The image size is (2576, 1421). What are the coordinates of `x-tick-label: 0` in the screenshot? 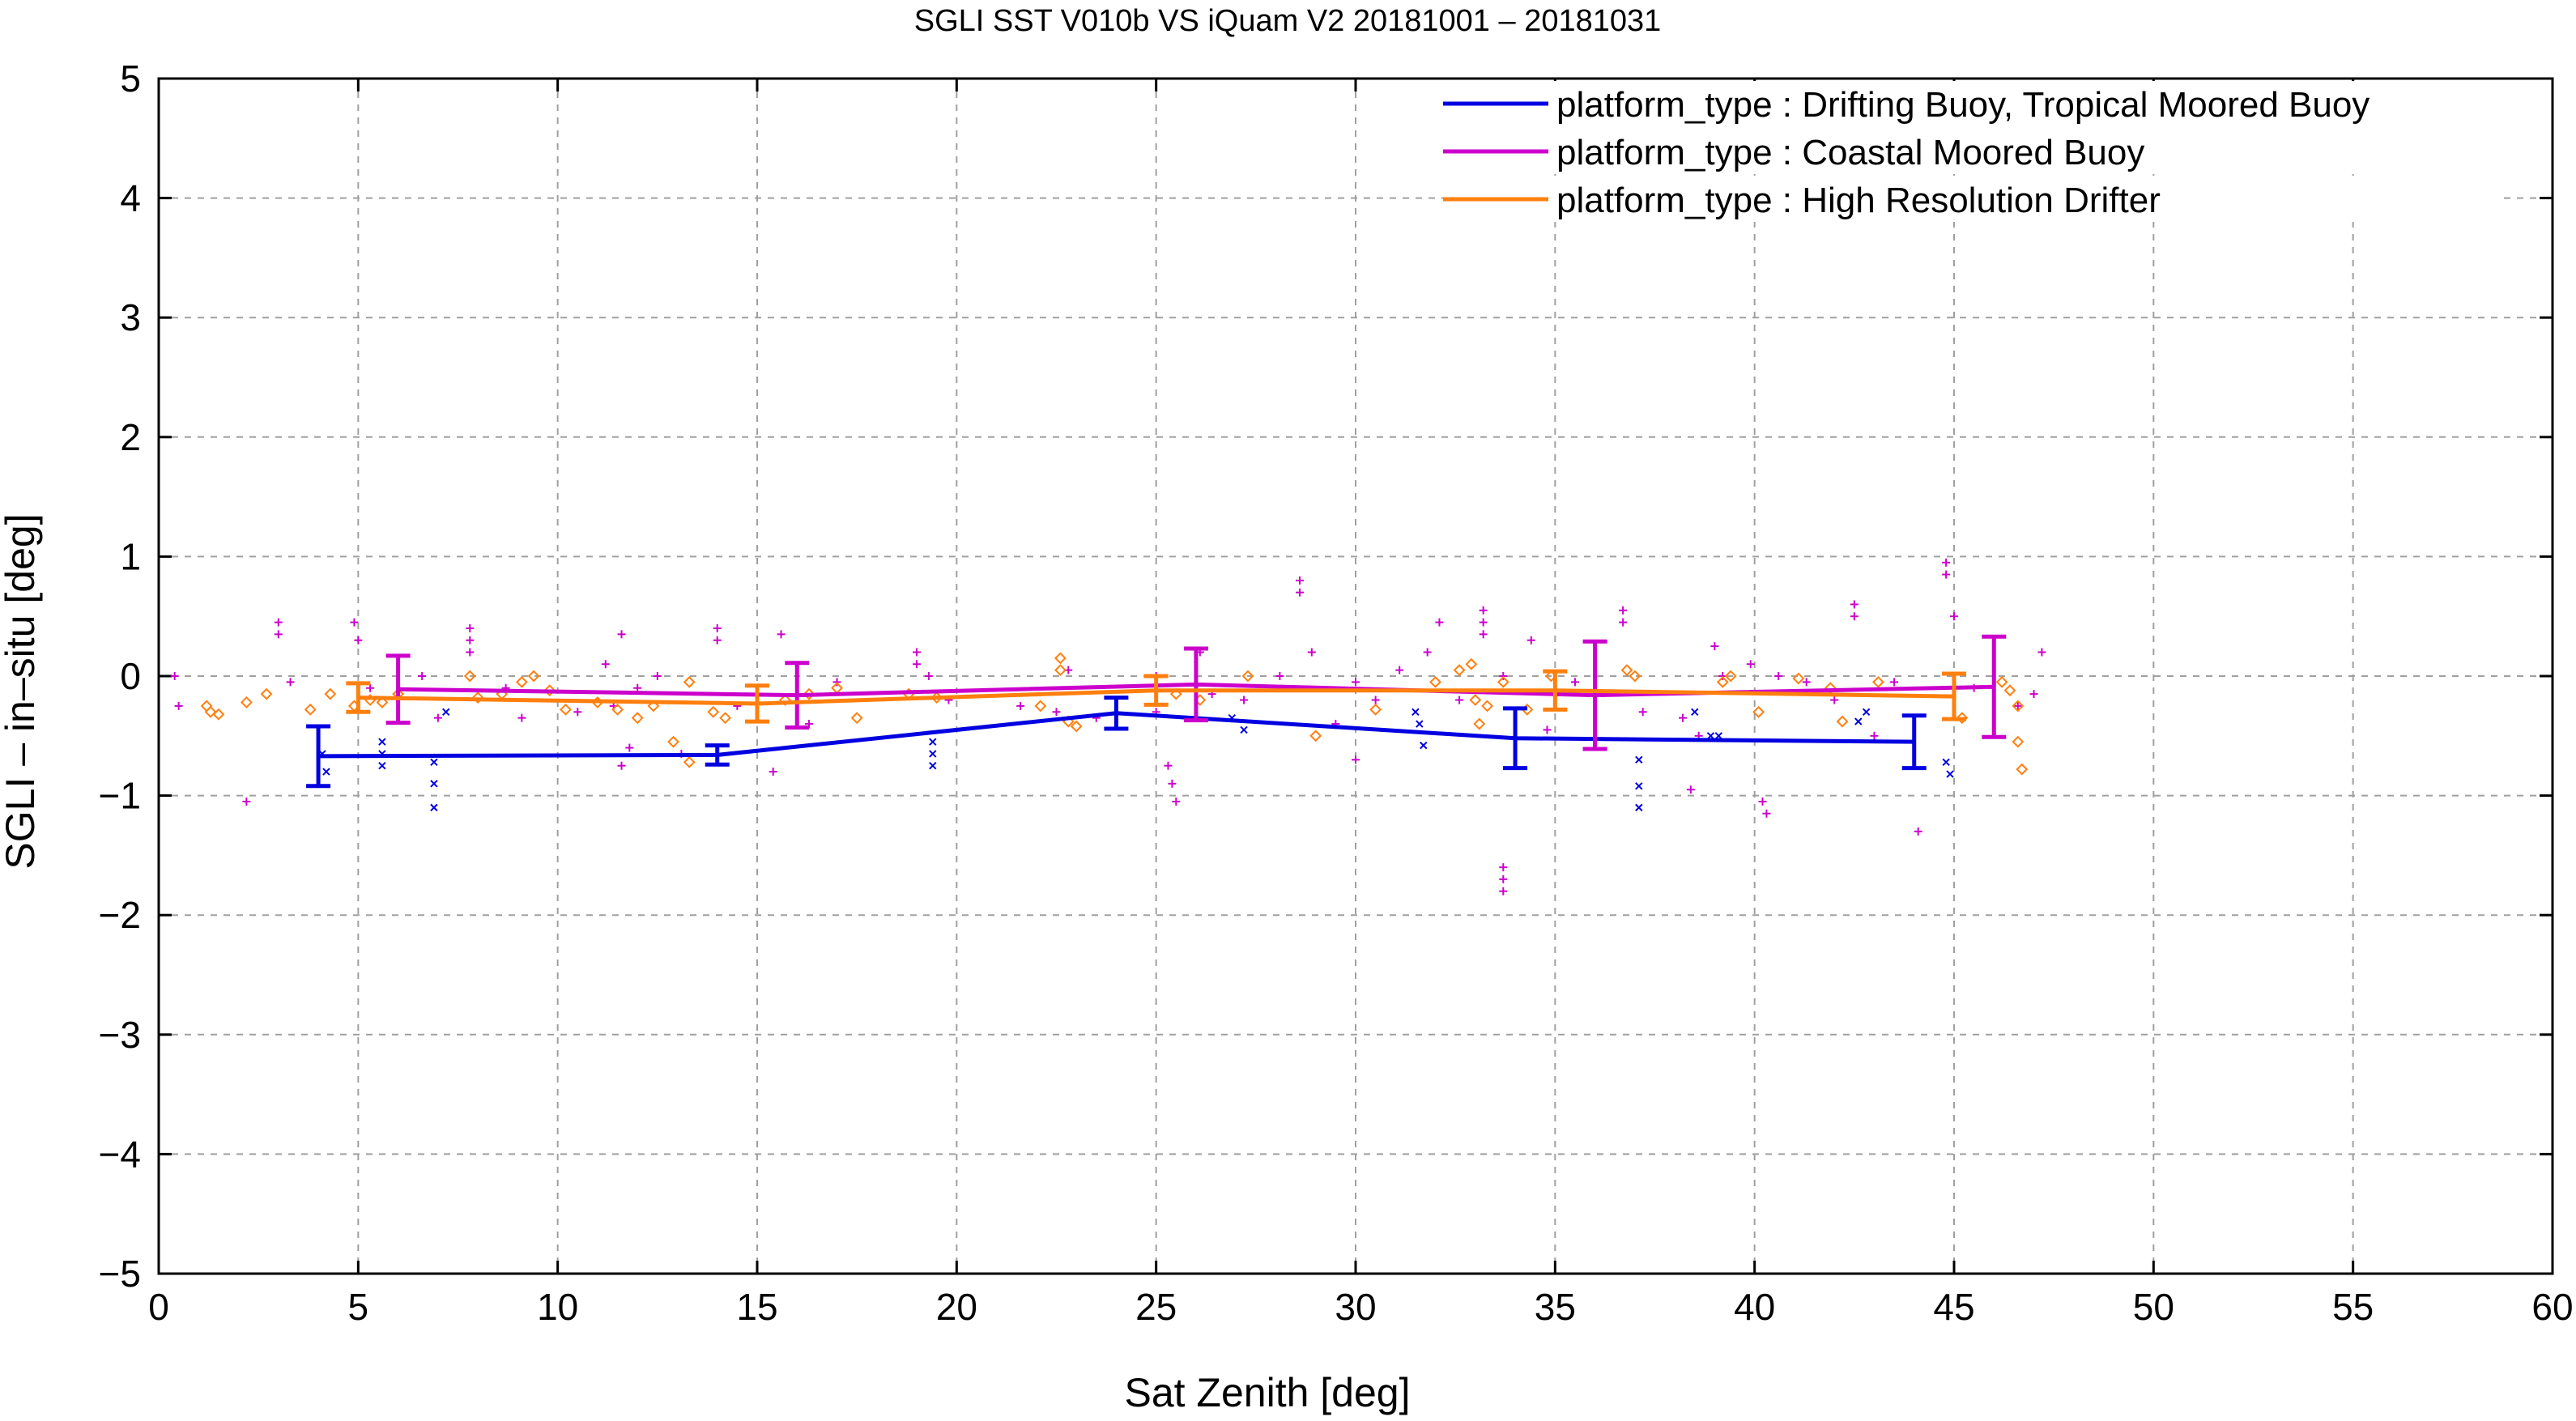 It's located at (158, 1307).